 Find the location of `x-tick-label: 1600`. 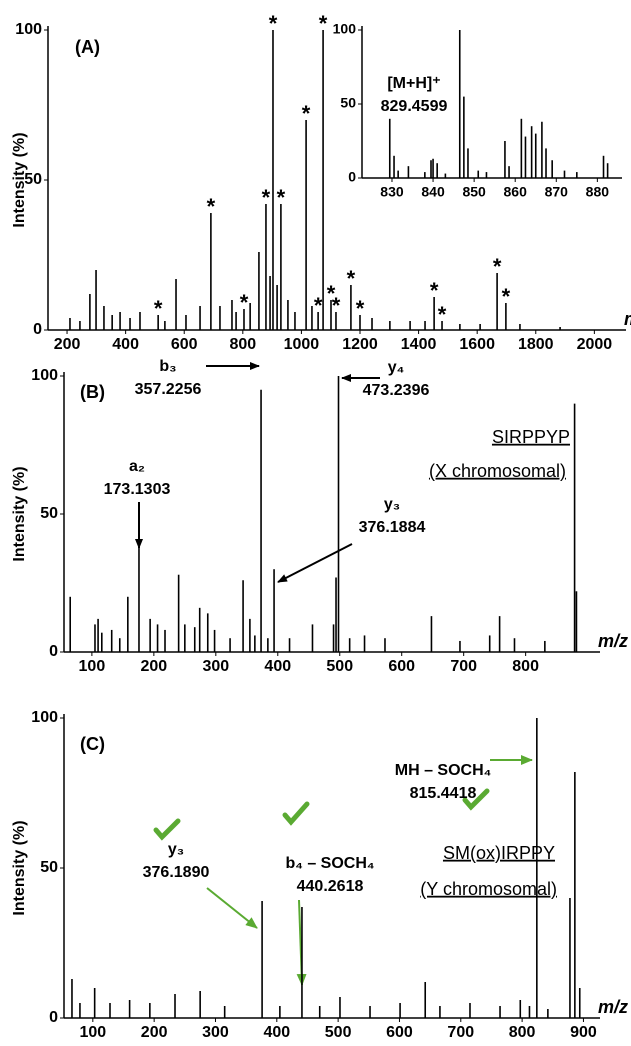

x-tick-label: 1600 is located at coordinates (477, 344).